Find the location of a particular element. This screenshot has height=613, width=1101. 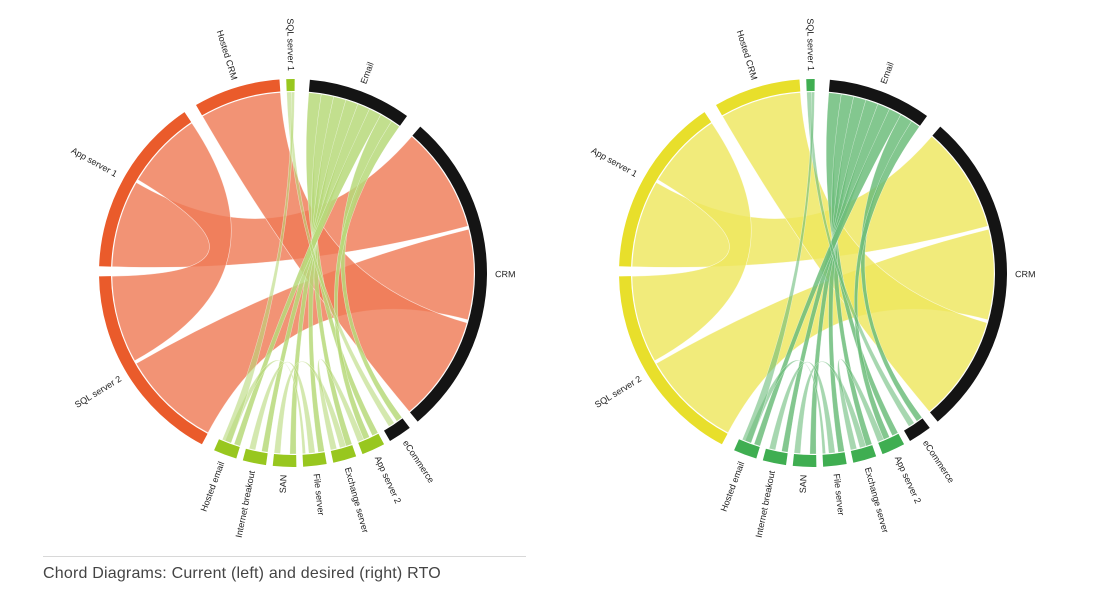

desired-group-label: SQL server 2 is located at coordinates (618, 392).